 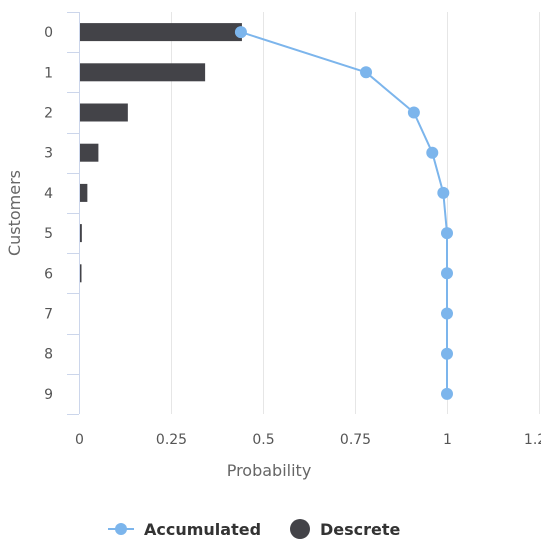 What do you see at coordinates (48, 355) in the screenshot?
I see `y-tick-label: 8` at bounding box center [48, 355].